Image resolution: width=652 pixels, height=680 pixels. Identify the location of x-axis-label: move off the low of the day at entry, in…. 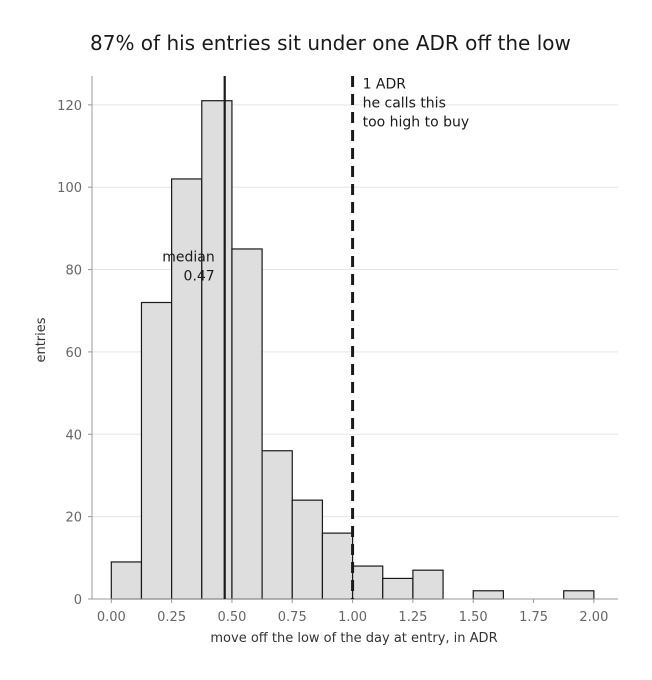
(353, 638).